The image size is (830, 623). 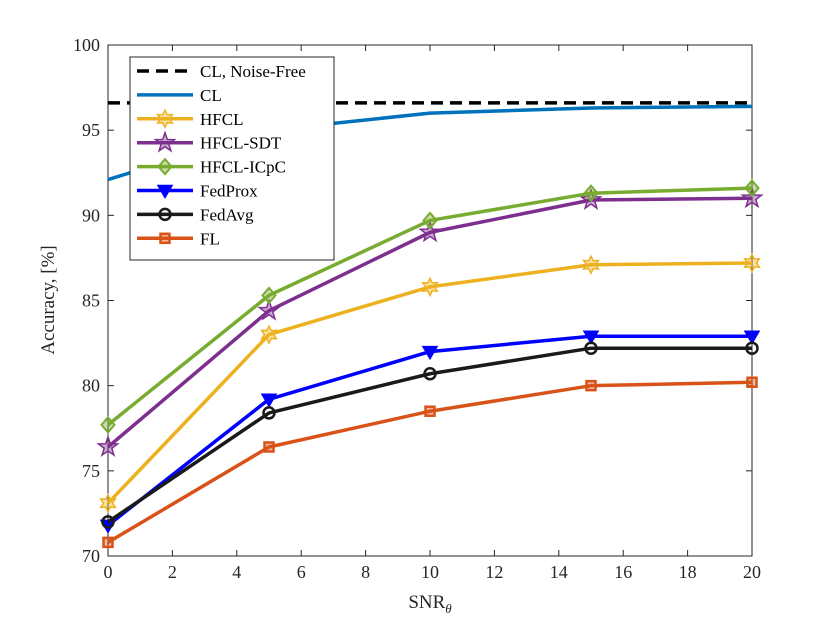 What do you see at coordinates (752, 572) in the screenshot?
I see `x-tick-label: 20` at bounding box center [752, 572].